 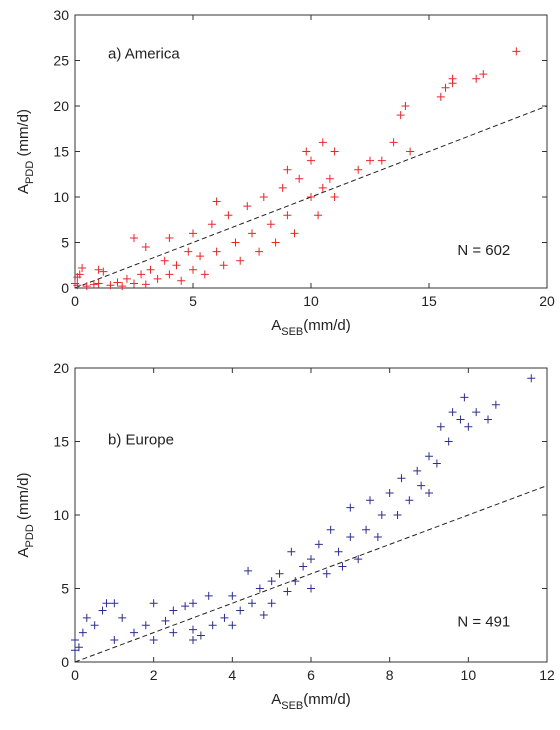 I want to click on x-tick-label: 2, so click(x=154, y=675).